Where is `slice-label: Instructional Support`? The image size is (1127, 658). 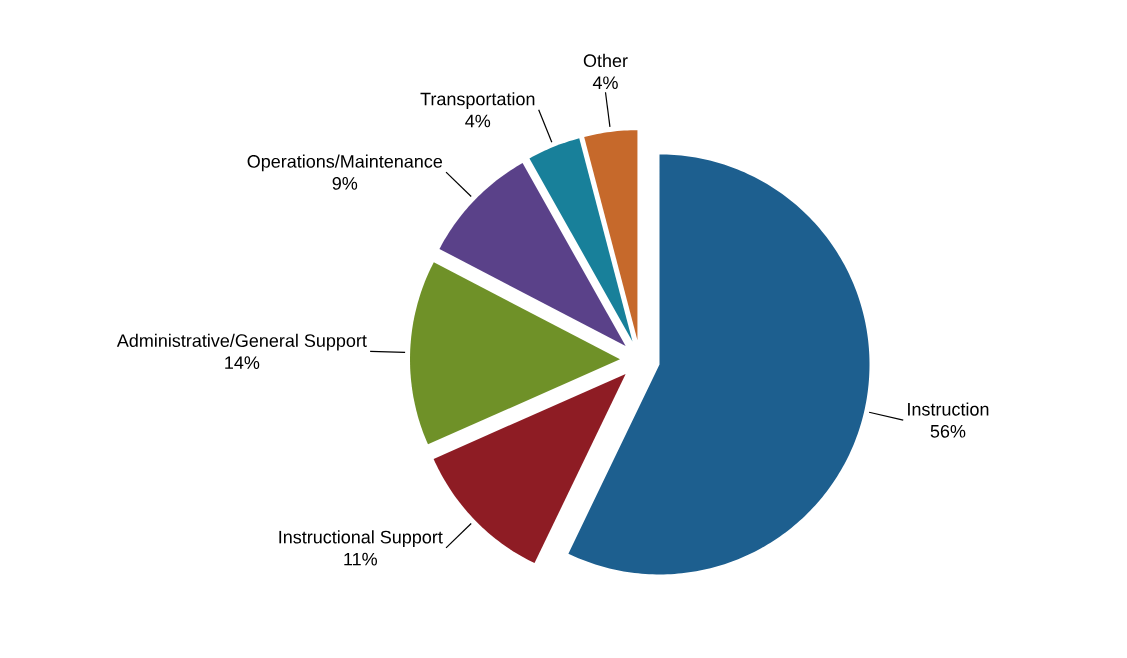
slice-label: Instructional Support is located at coordinates (361, 539).